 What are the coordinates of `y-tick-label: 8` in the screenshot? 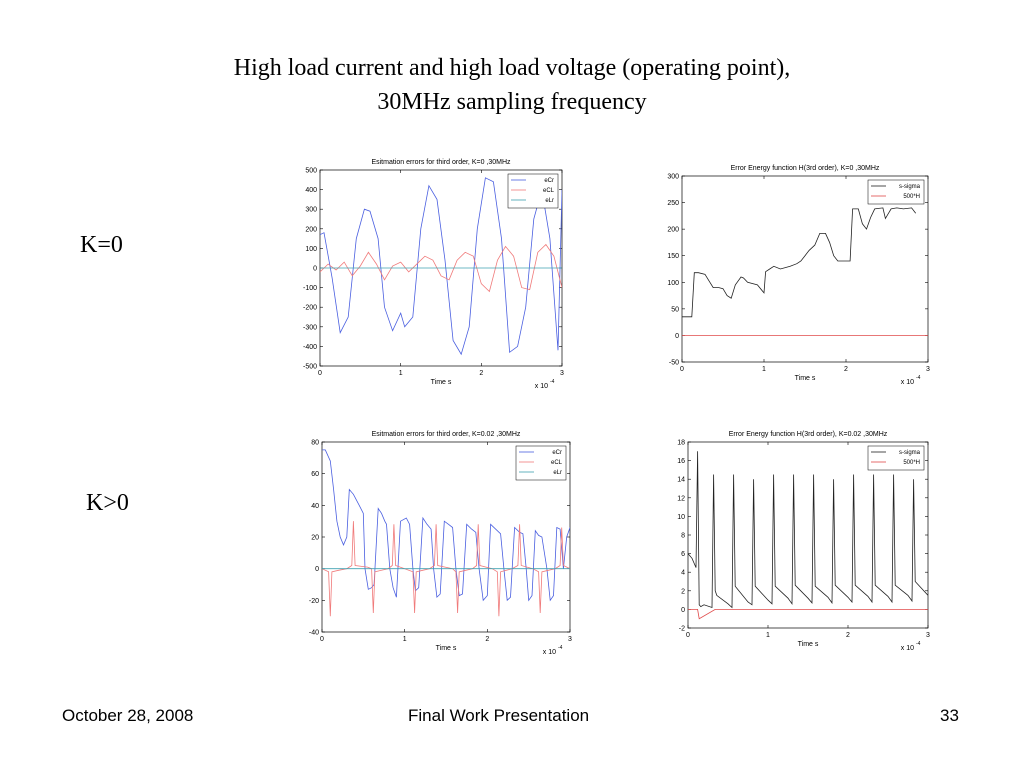 It's located at (683, 536).